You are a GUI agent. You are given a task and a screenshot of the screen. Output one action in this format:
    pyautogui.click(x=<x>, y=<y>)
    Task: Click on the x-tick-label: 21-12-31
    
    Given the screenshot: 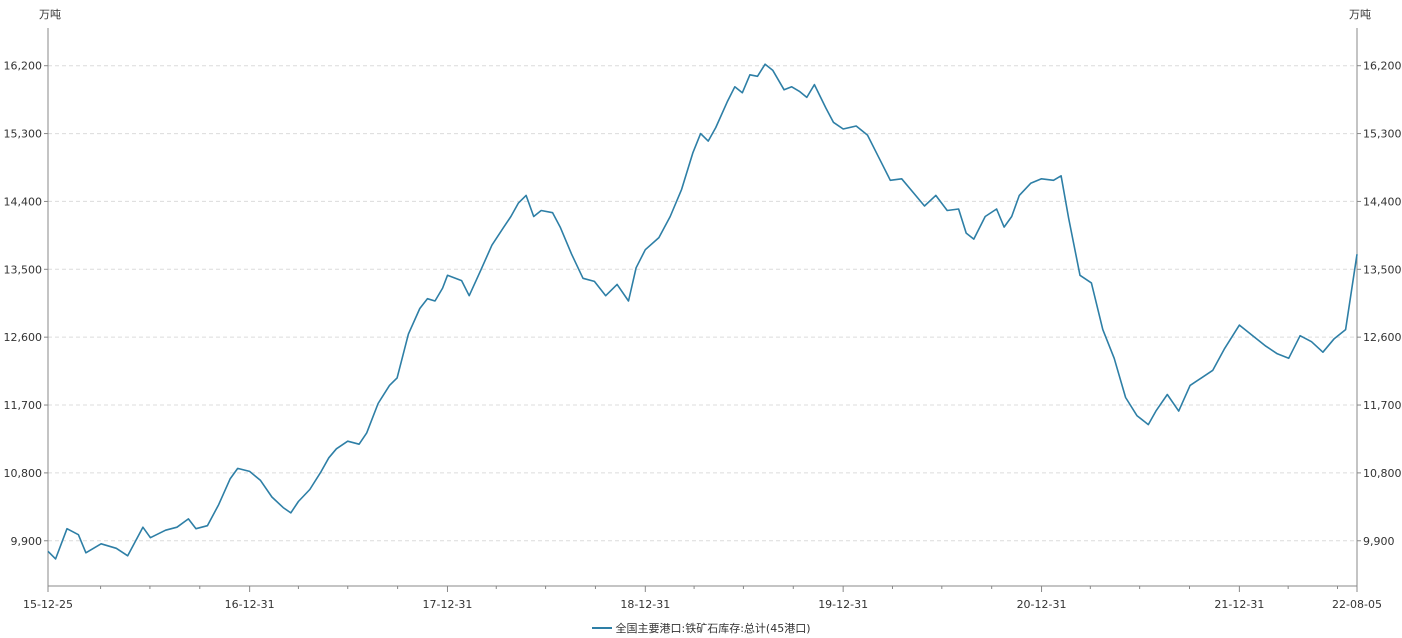 What is the action you would take?
    pyautogui.click(x=1239, y=604)
    